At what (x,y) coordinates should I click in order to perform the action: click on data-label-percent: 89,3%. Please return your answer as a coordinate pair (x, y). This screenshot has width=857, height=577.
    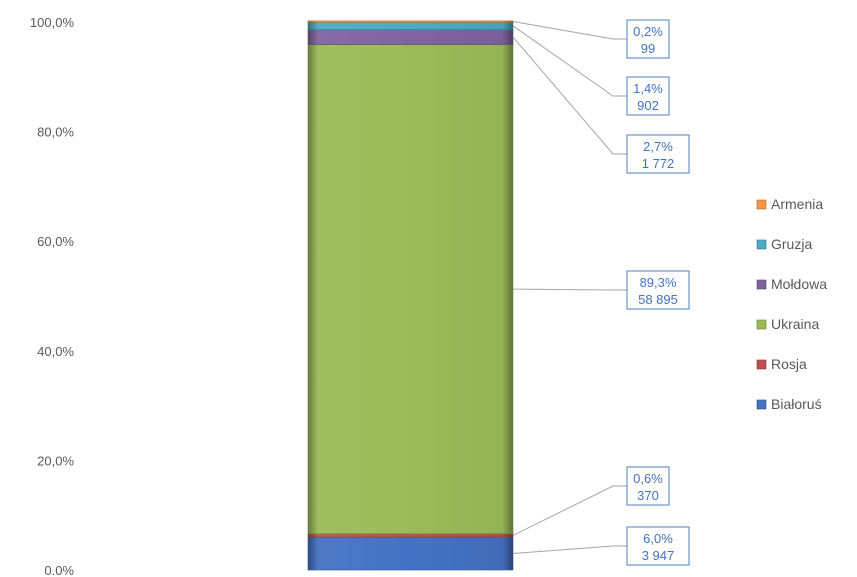
    Looking at the image, I should click on (658, 282).